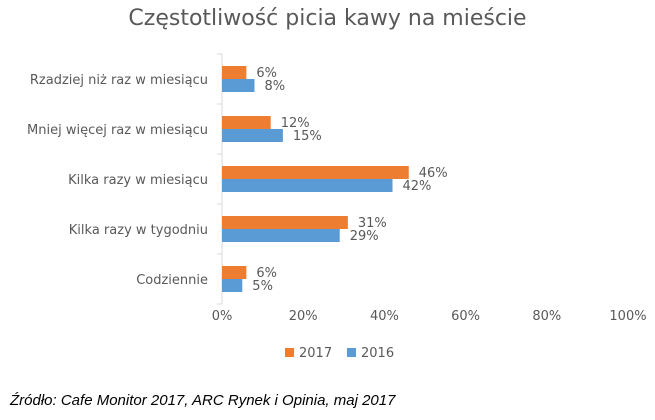 This screenshot has height=420, width=655. Describe the element at coordinates (351, 352) in the screenshot. I see `legend-swatch-2016` at that location.